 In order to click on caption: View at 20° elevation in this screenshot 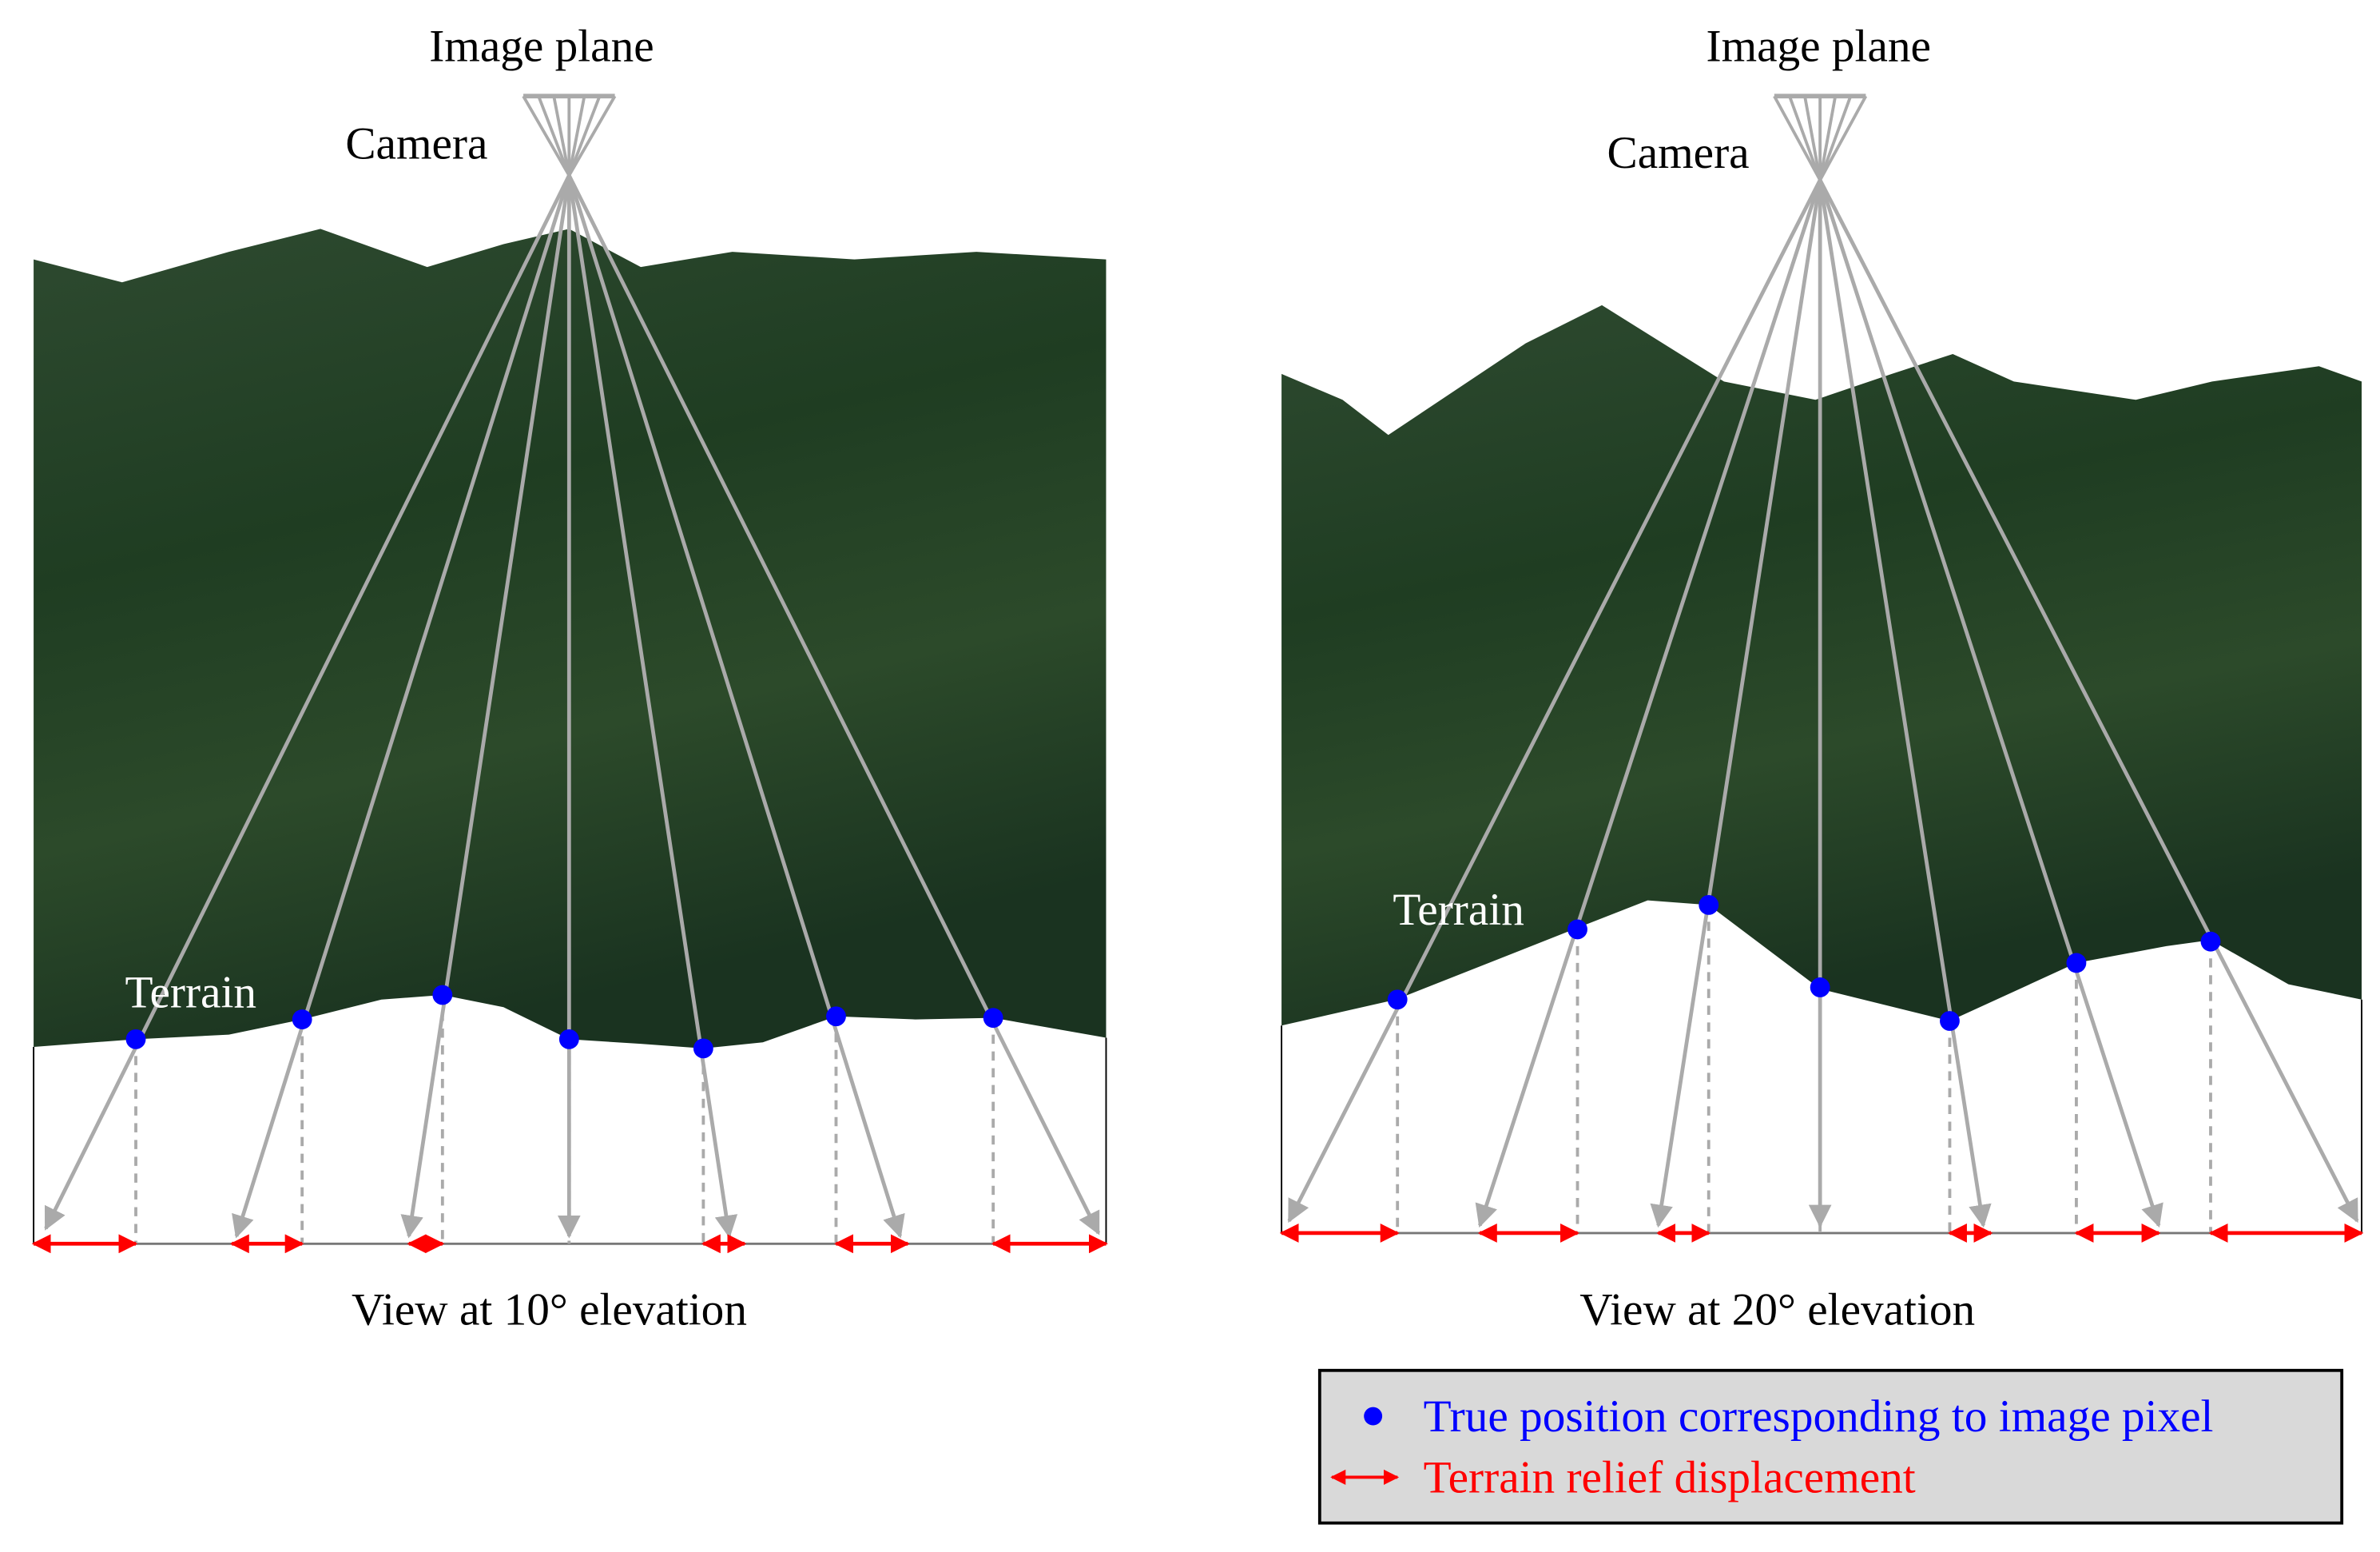, I will do `click(1777, 1309)`.